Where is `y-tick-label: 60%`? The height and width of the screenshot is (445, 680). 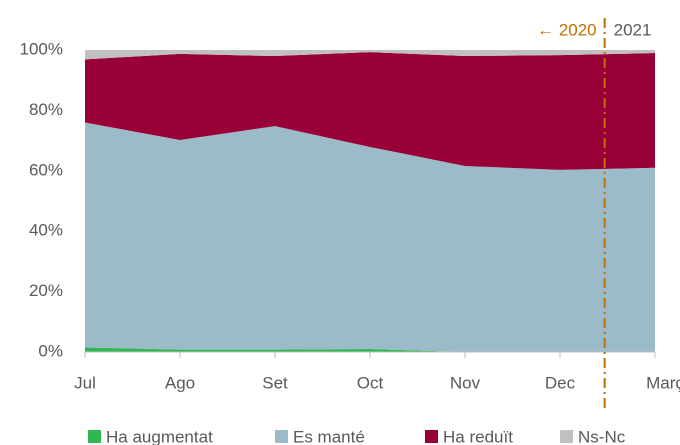
y-tick-label: 60% is located at coordinates (46, 169).